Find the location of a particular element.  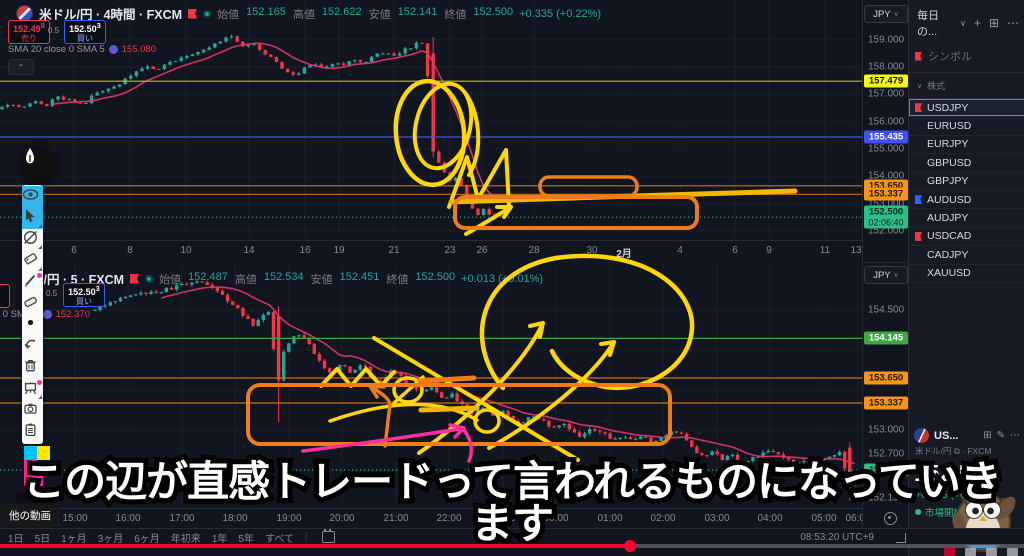

watchlist-row-cadjpy: CADJPY is located at coordinates (966, 255).